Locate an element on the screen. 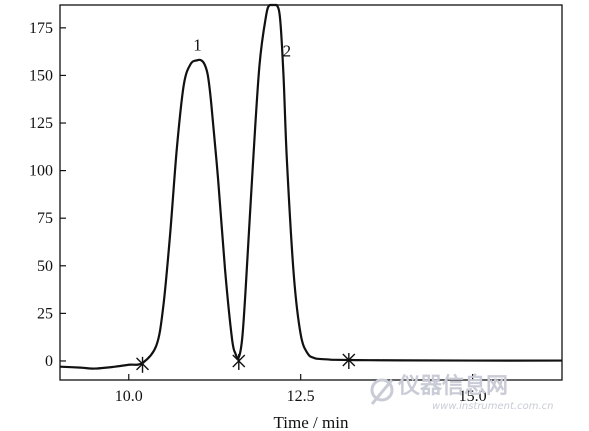  y-tick-label: 25 is located at coordinates (45, 313).